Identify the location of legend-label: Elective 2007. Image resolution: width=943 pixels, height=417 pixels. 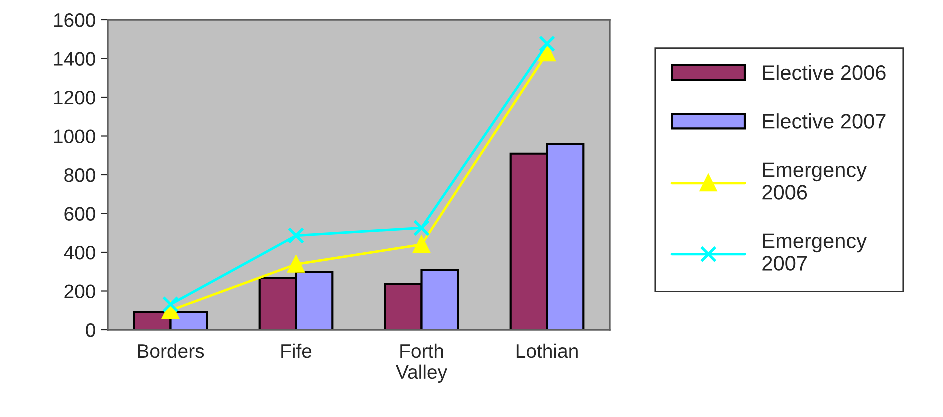
(824, 121).